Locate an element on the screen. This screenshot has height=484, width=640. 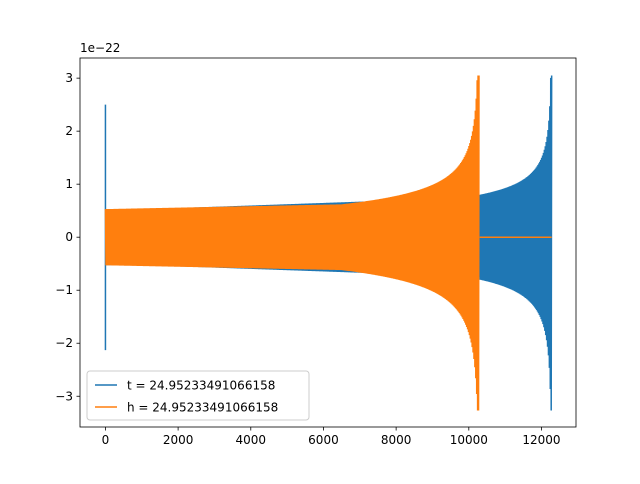
x-tick-label: 4000 is located at coordinates (251, 440).